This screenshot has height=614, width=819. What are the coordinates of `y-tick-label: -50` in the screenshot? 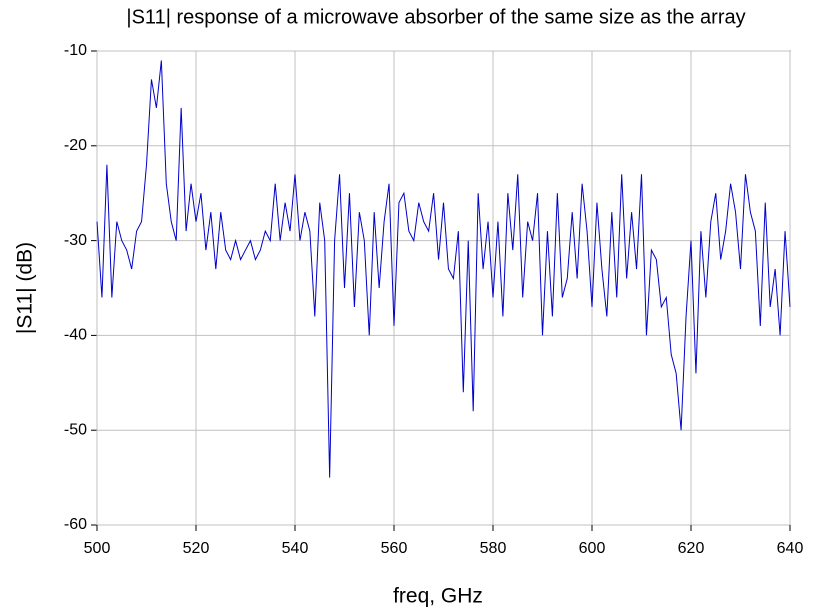 It's located at (75, 429).